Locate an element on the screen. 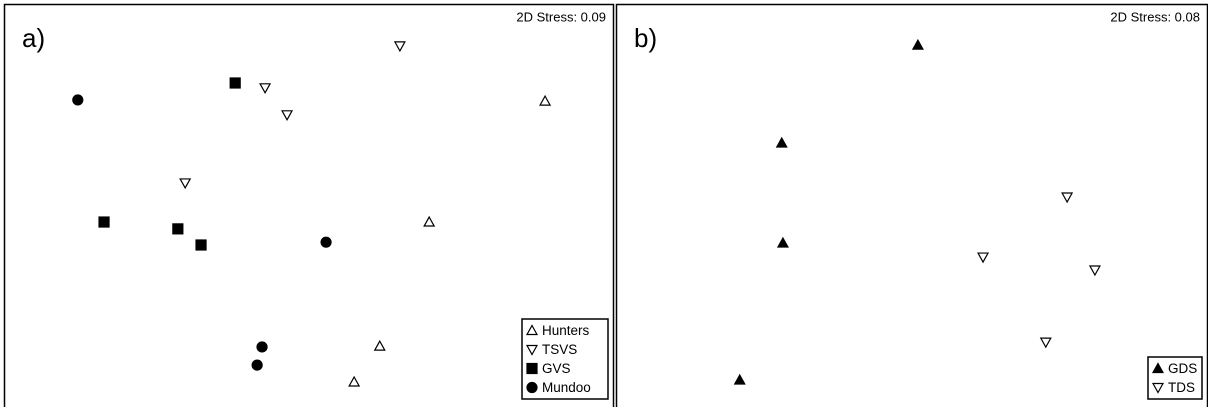 The height and width of the screenshot is (407, 1208). legend: GDS TDS is located at coordinates (1175, 378).